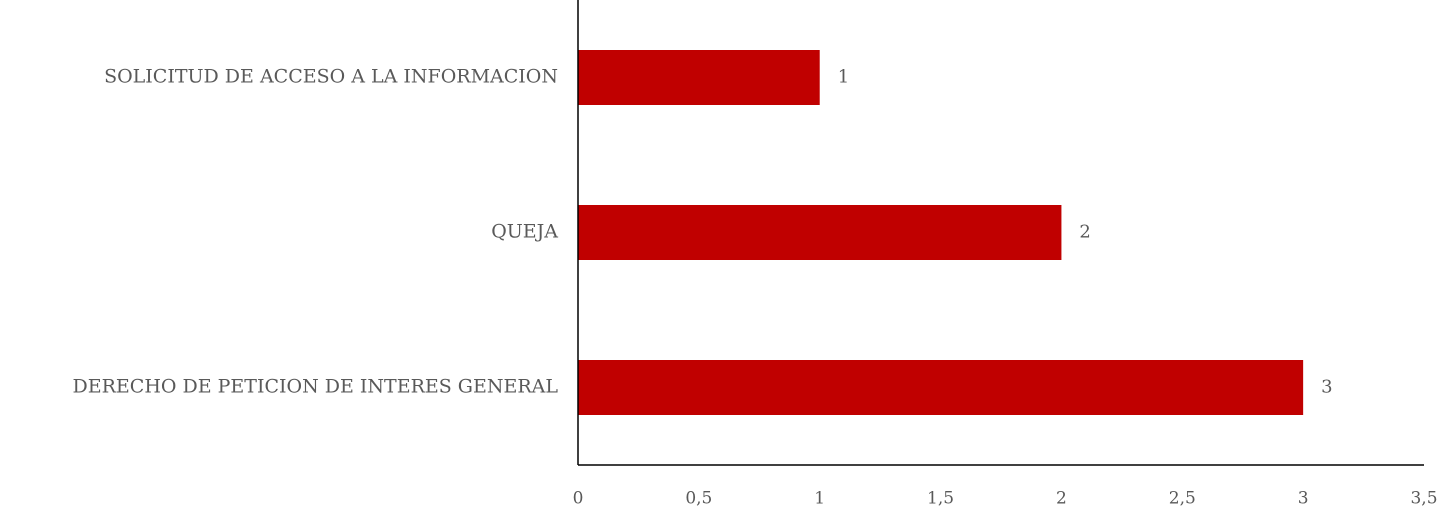 Image resolution: width=1447 pixels, height=519 pixels. What do you see at coordinates (698, 499) in the screenshot?
I see `x-tick-label: 0,5` at bounding box center [698, 499].